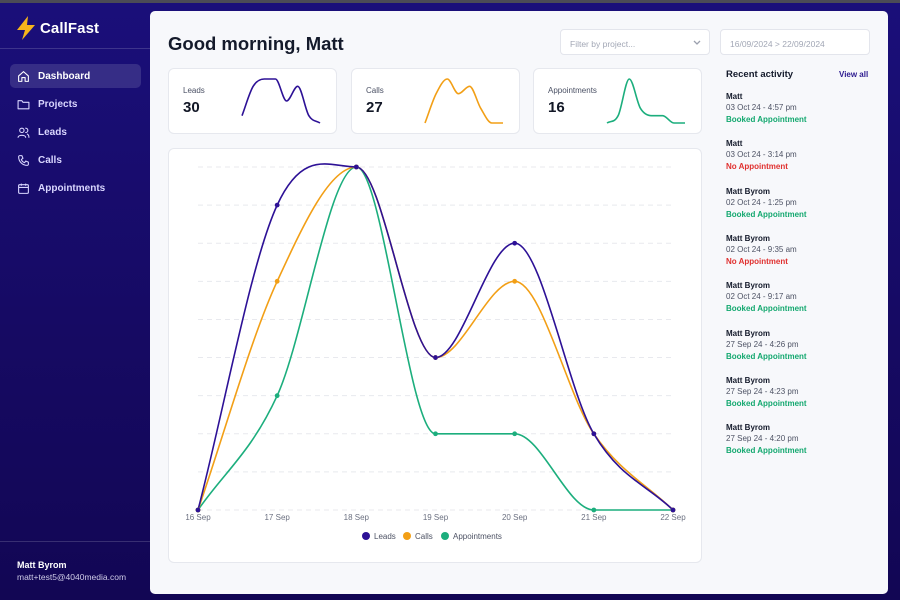  What do you see at coordinates (761, 202) in the screenshot?
I see `activity-time: 02 Oct 24 - 1:25 pm` at bounding box center [761, 202].